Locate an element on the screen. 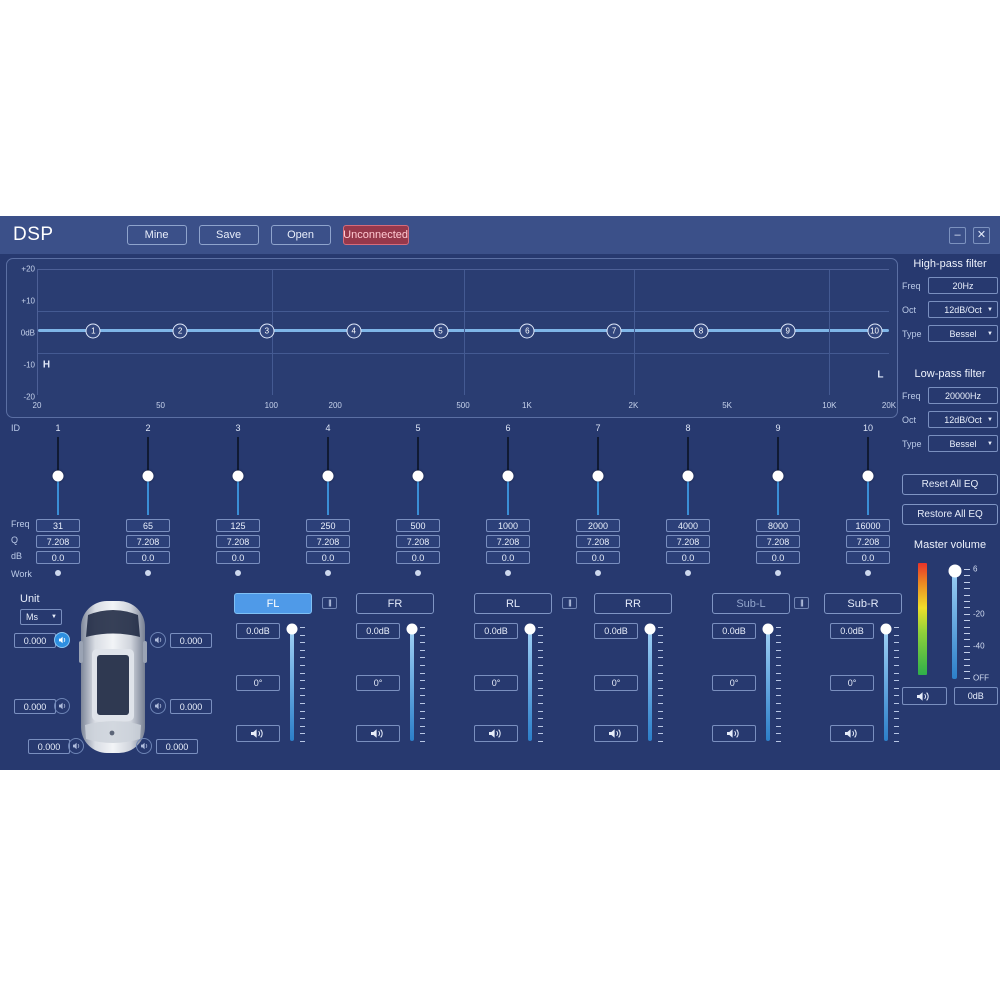  channel-link-icon-1: ||| is located at coordinates (329, 603).